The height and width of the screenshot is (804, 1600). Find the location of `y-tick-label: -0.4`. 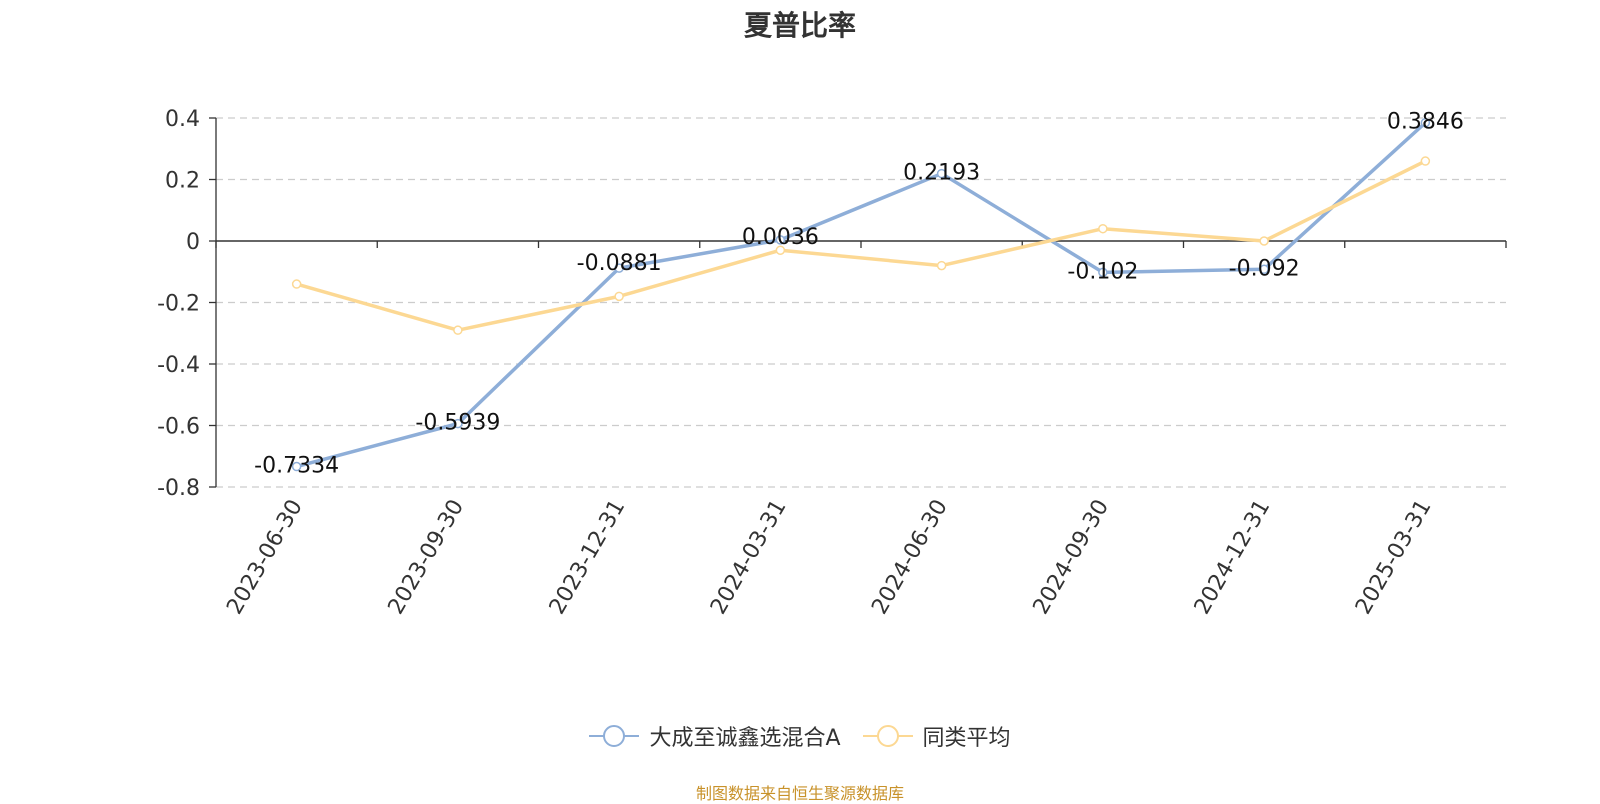

y-tick-label: -0.4 is located at coordinates (178, 365).